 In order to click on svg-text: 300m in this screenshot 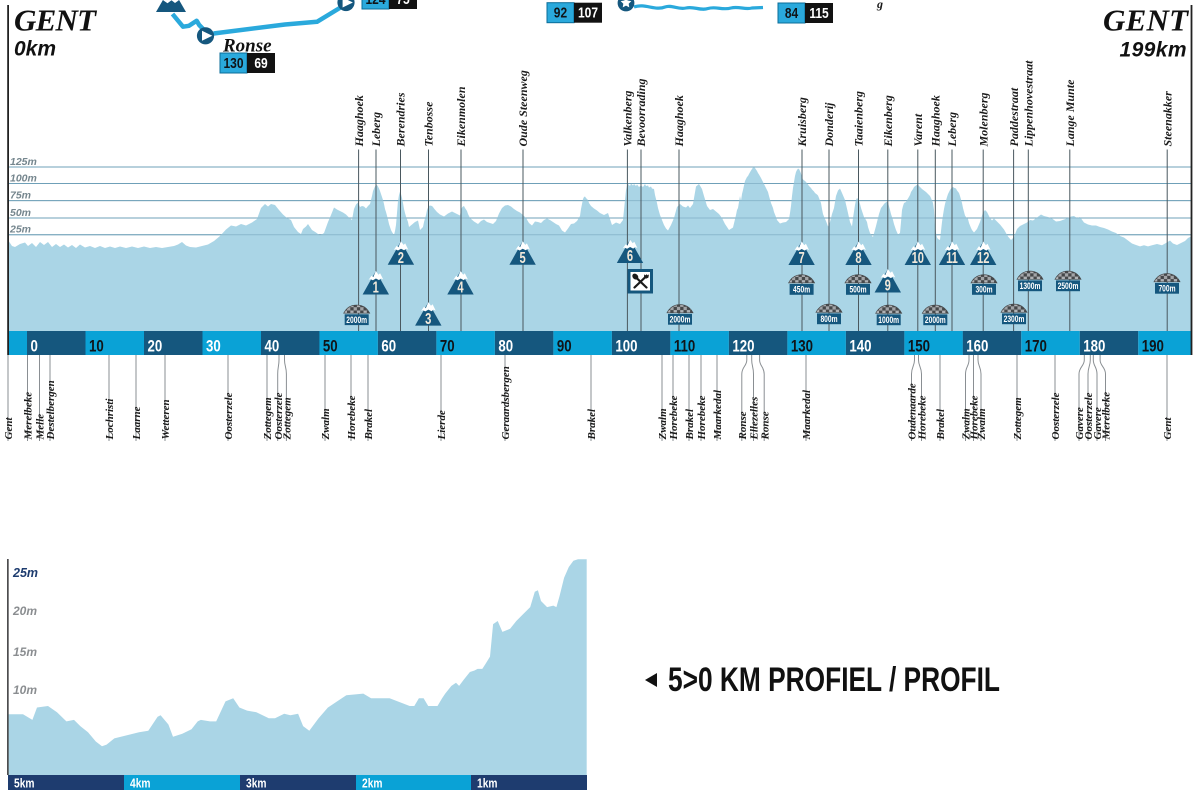, I will do `click(983, 290)`.